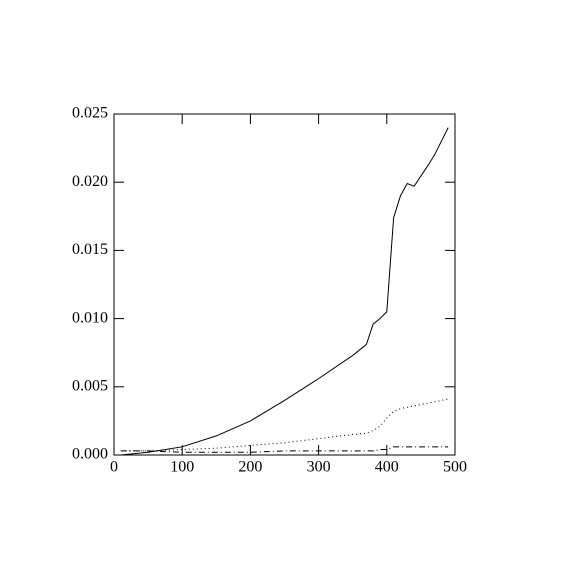  I want to click on x-tick-label: 200, so click(250, 467).